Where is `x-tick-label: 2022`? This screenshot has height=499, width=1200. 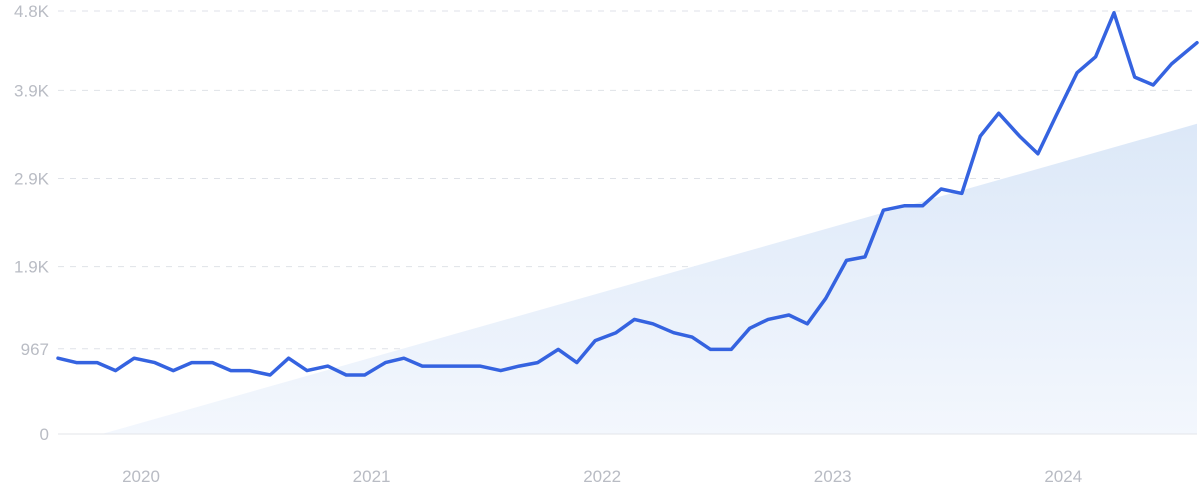 x-tick-label: 2022 is located at coordinates (602, 476).